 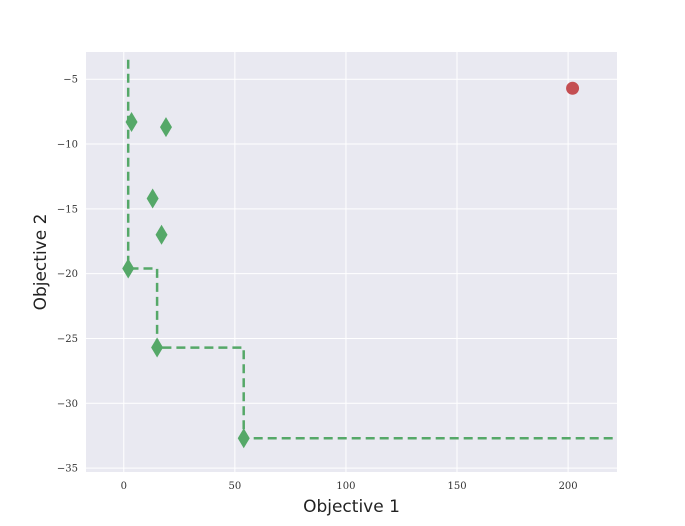 I want to click on y-axis-label: Objective 2, so click(x=41, y=262).